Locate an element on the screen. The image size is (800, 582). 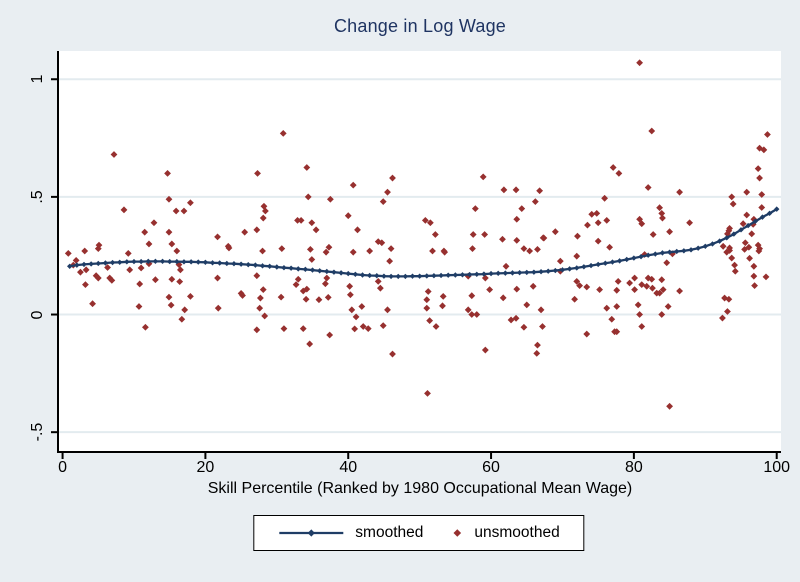
smoothed-line-icon is located at coordinates (311, 533).